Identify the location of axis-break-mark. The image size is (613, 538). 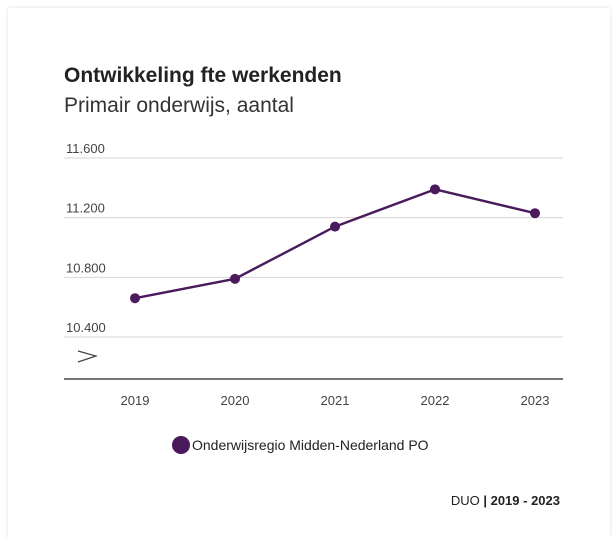
(88, 356).